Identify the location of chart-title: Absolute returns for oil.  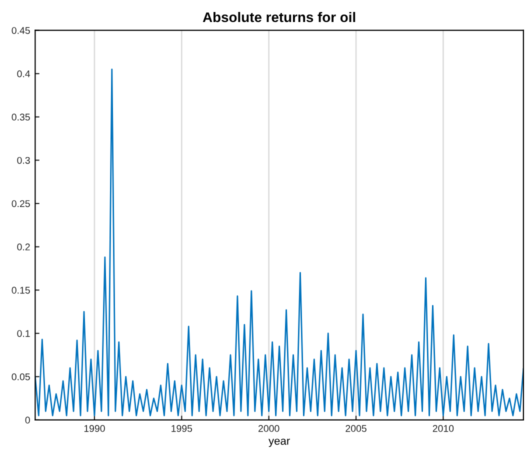
(279, 17).